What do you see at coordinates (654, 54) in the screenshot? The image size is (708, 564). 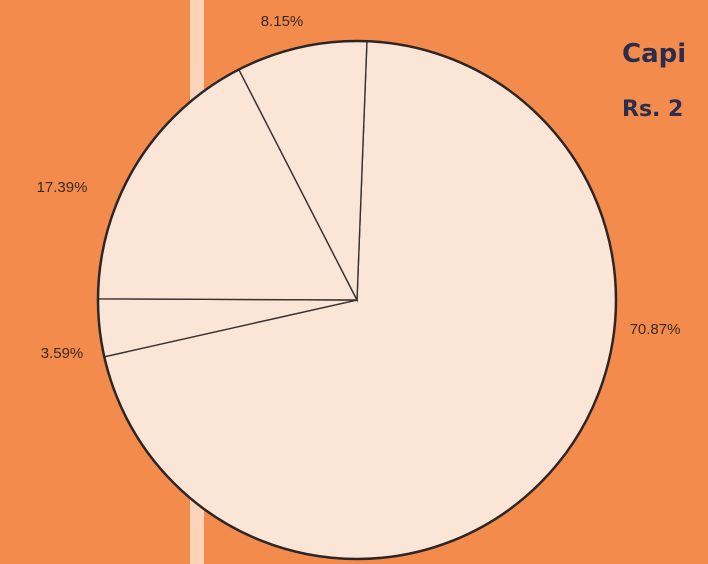 I see `chart-title: Capi` at bounding box center [654, 54].